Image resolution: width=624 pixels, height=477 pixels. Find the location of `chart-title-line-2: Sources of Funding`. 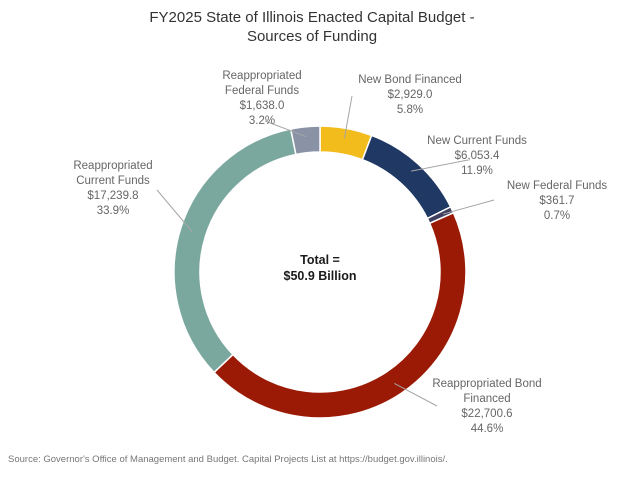

chart-title-line-2: Sources of Funding is located at coordinates (312, 36).